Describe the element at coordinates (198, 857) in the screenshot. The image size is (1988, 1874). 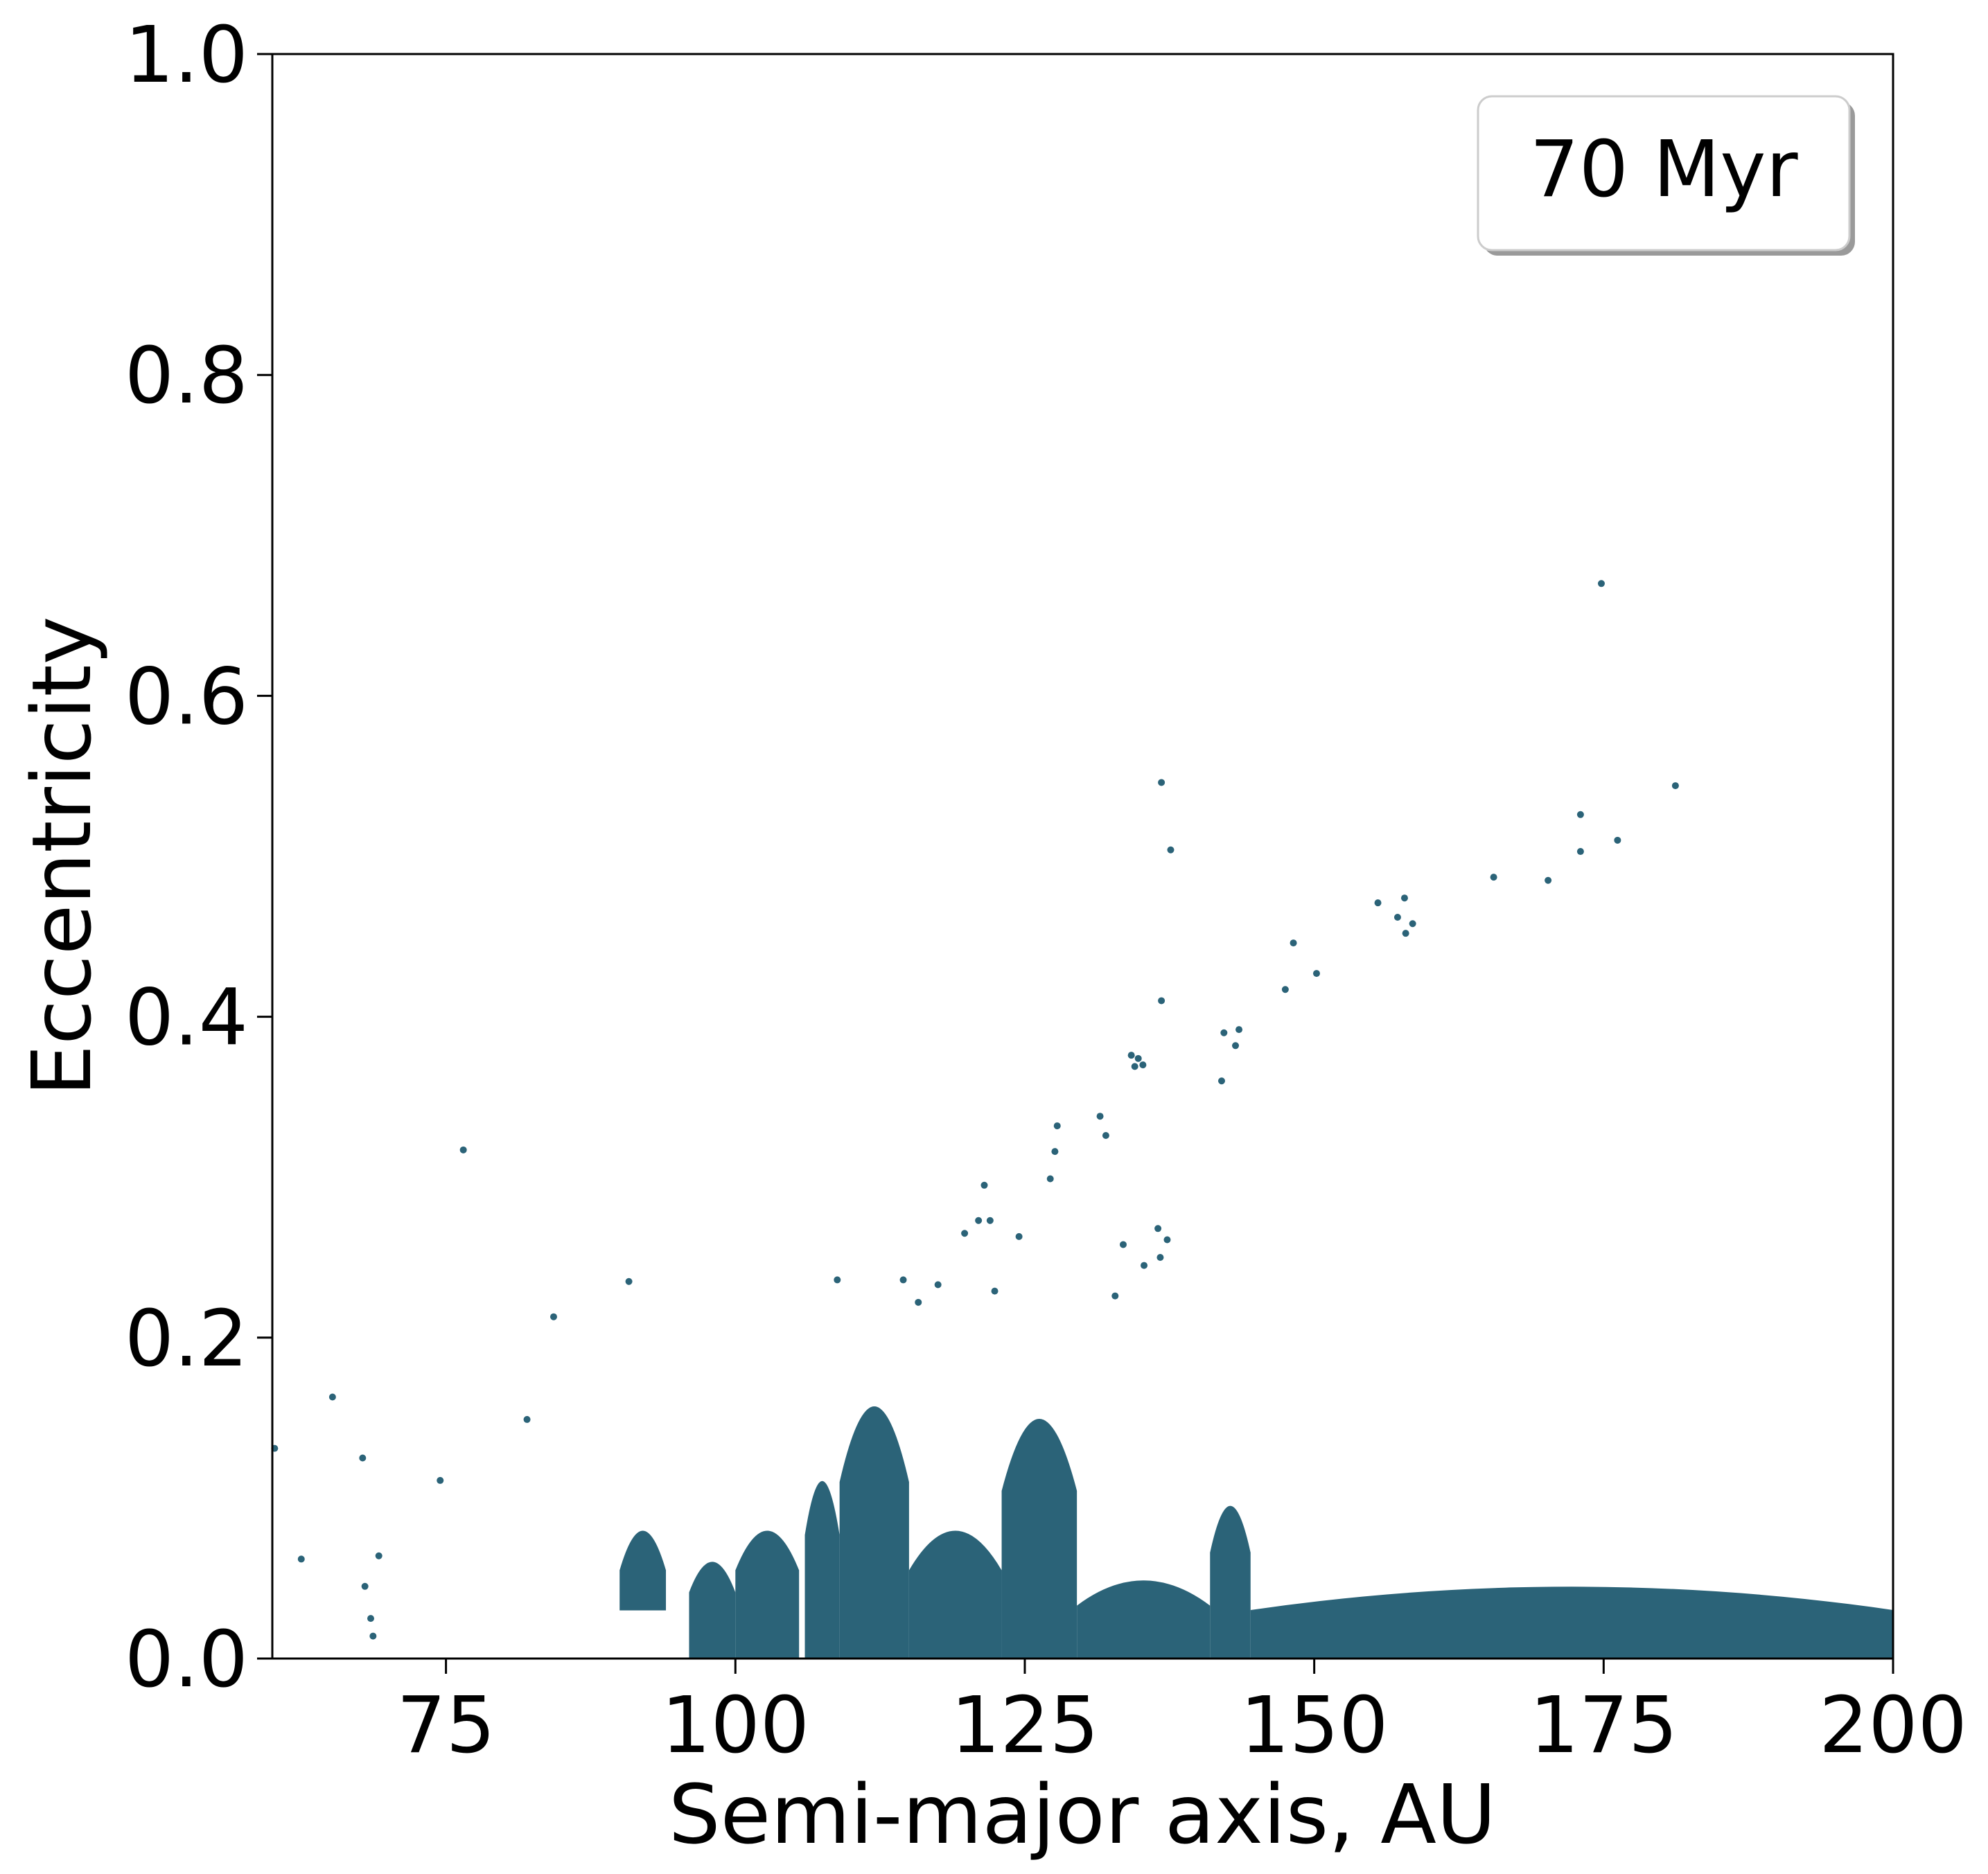
I see `y-axis-ticks: 0.0 0.2 0.4 0.6 0.8 1.0` at that location.